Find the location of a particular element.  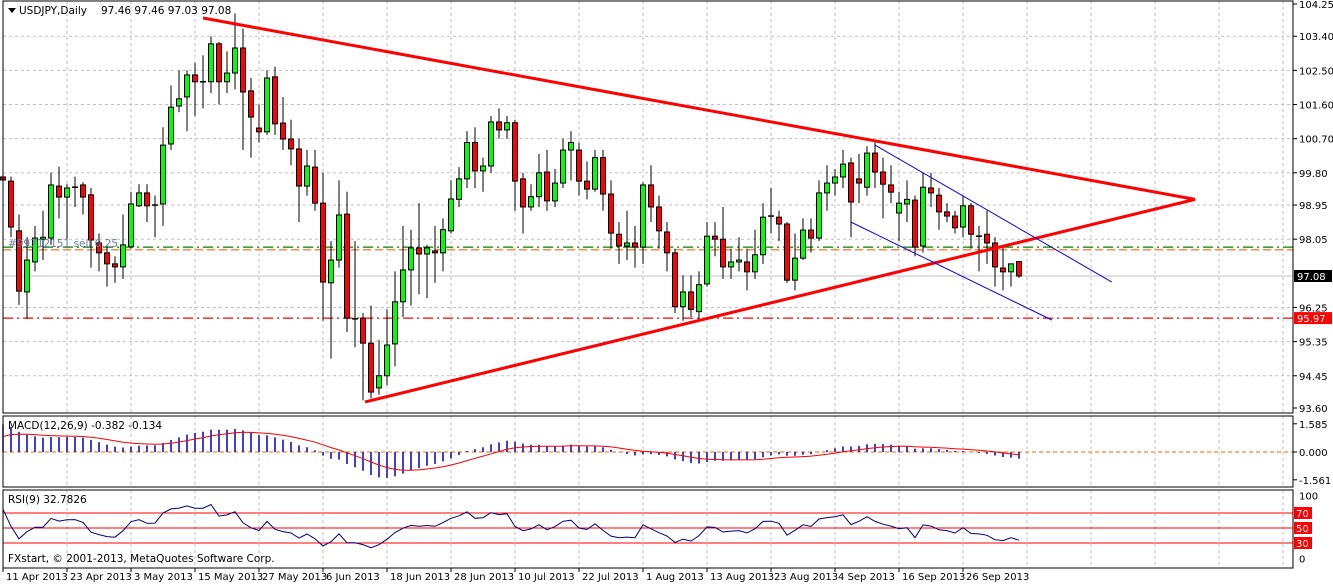

date-label: 22 Jul 2013 is located at coordinates (610, 577).